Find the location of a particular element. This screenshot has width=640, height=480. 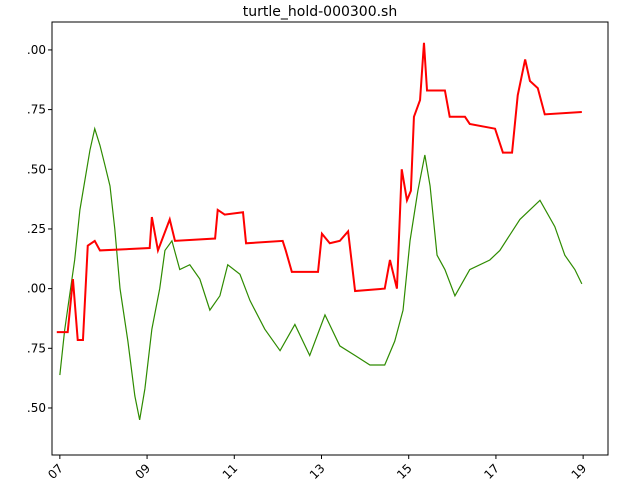

y-tick-label: .25 is located at coordinates (36, 229).